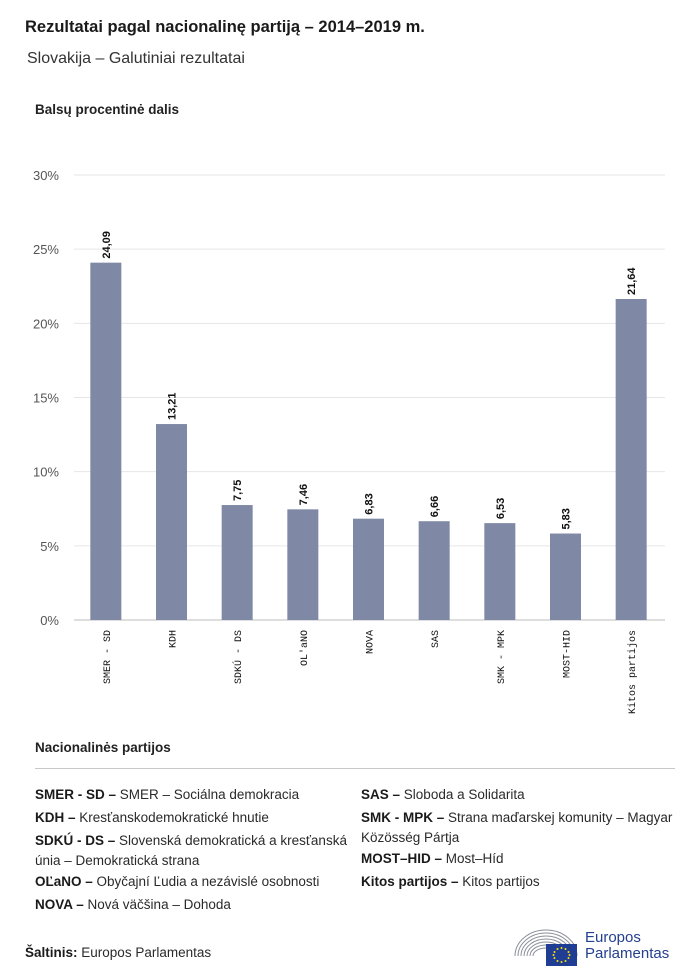 This screenshot has height=980, width=700. Describe the element at coordinates (402, 858) in the screenshot. I see `legend-abbr: MOST–HID –` at that location.